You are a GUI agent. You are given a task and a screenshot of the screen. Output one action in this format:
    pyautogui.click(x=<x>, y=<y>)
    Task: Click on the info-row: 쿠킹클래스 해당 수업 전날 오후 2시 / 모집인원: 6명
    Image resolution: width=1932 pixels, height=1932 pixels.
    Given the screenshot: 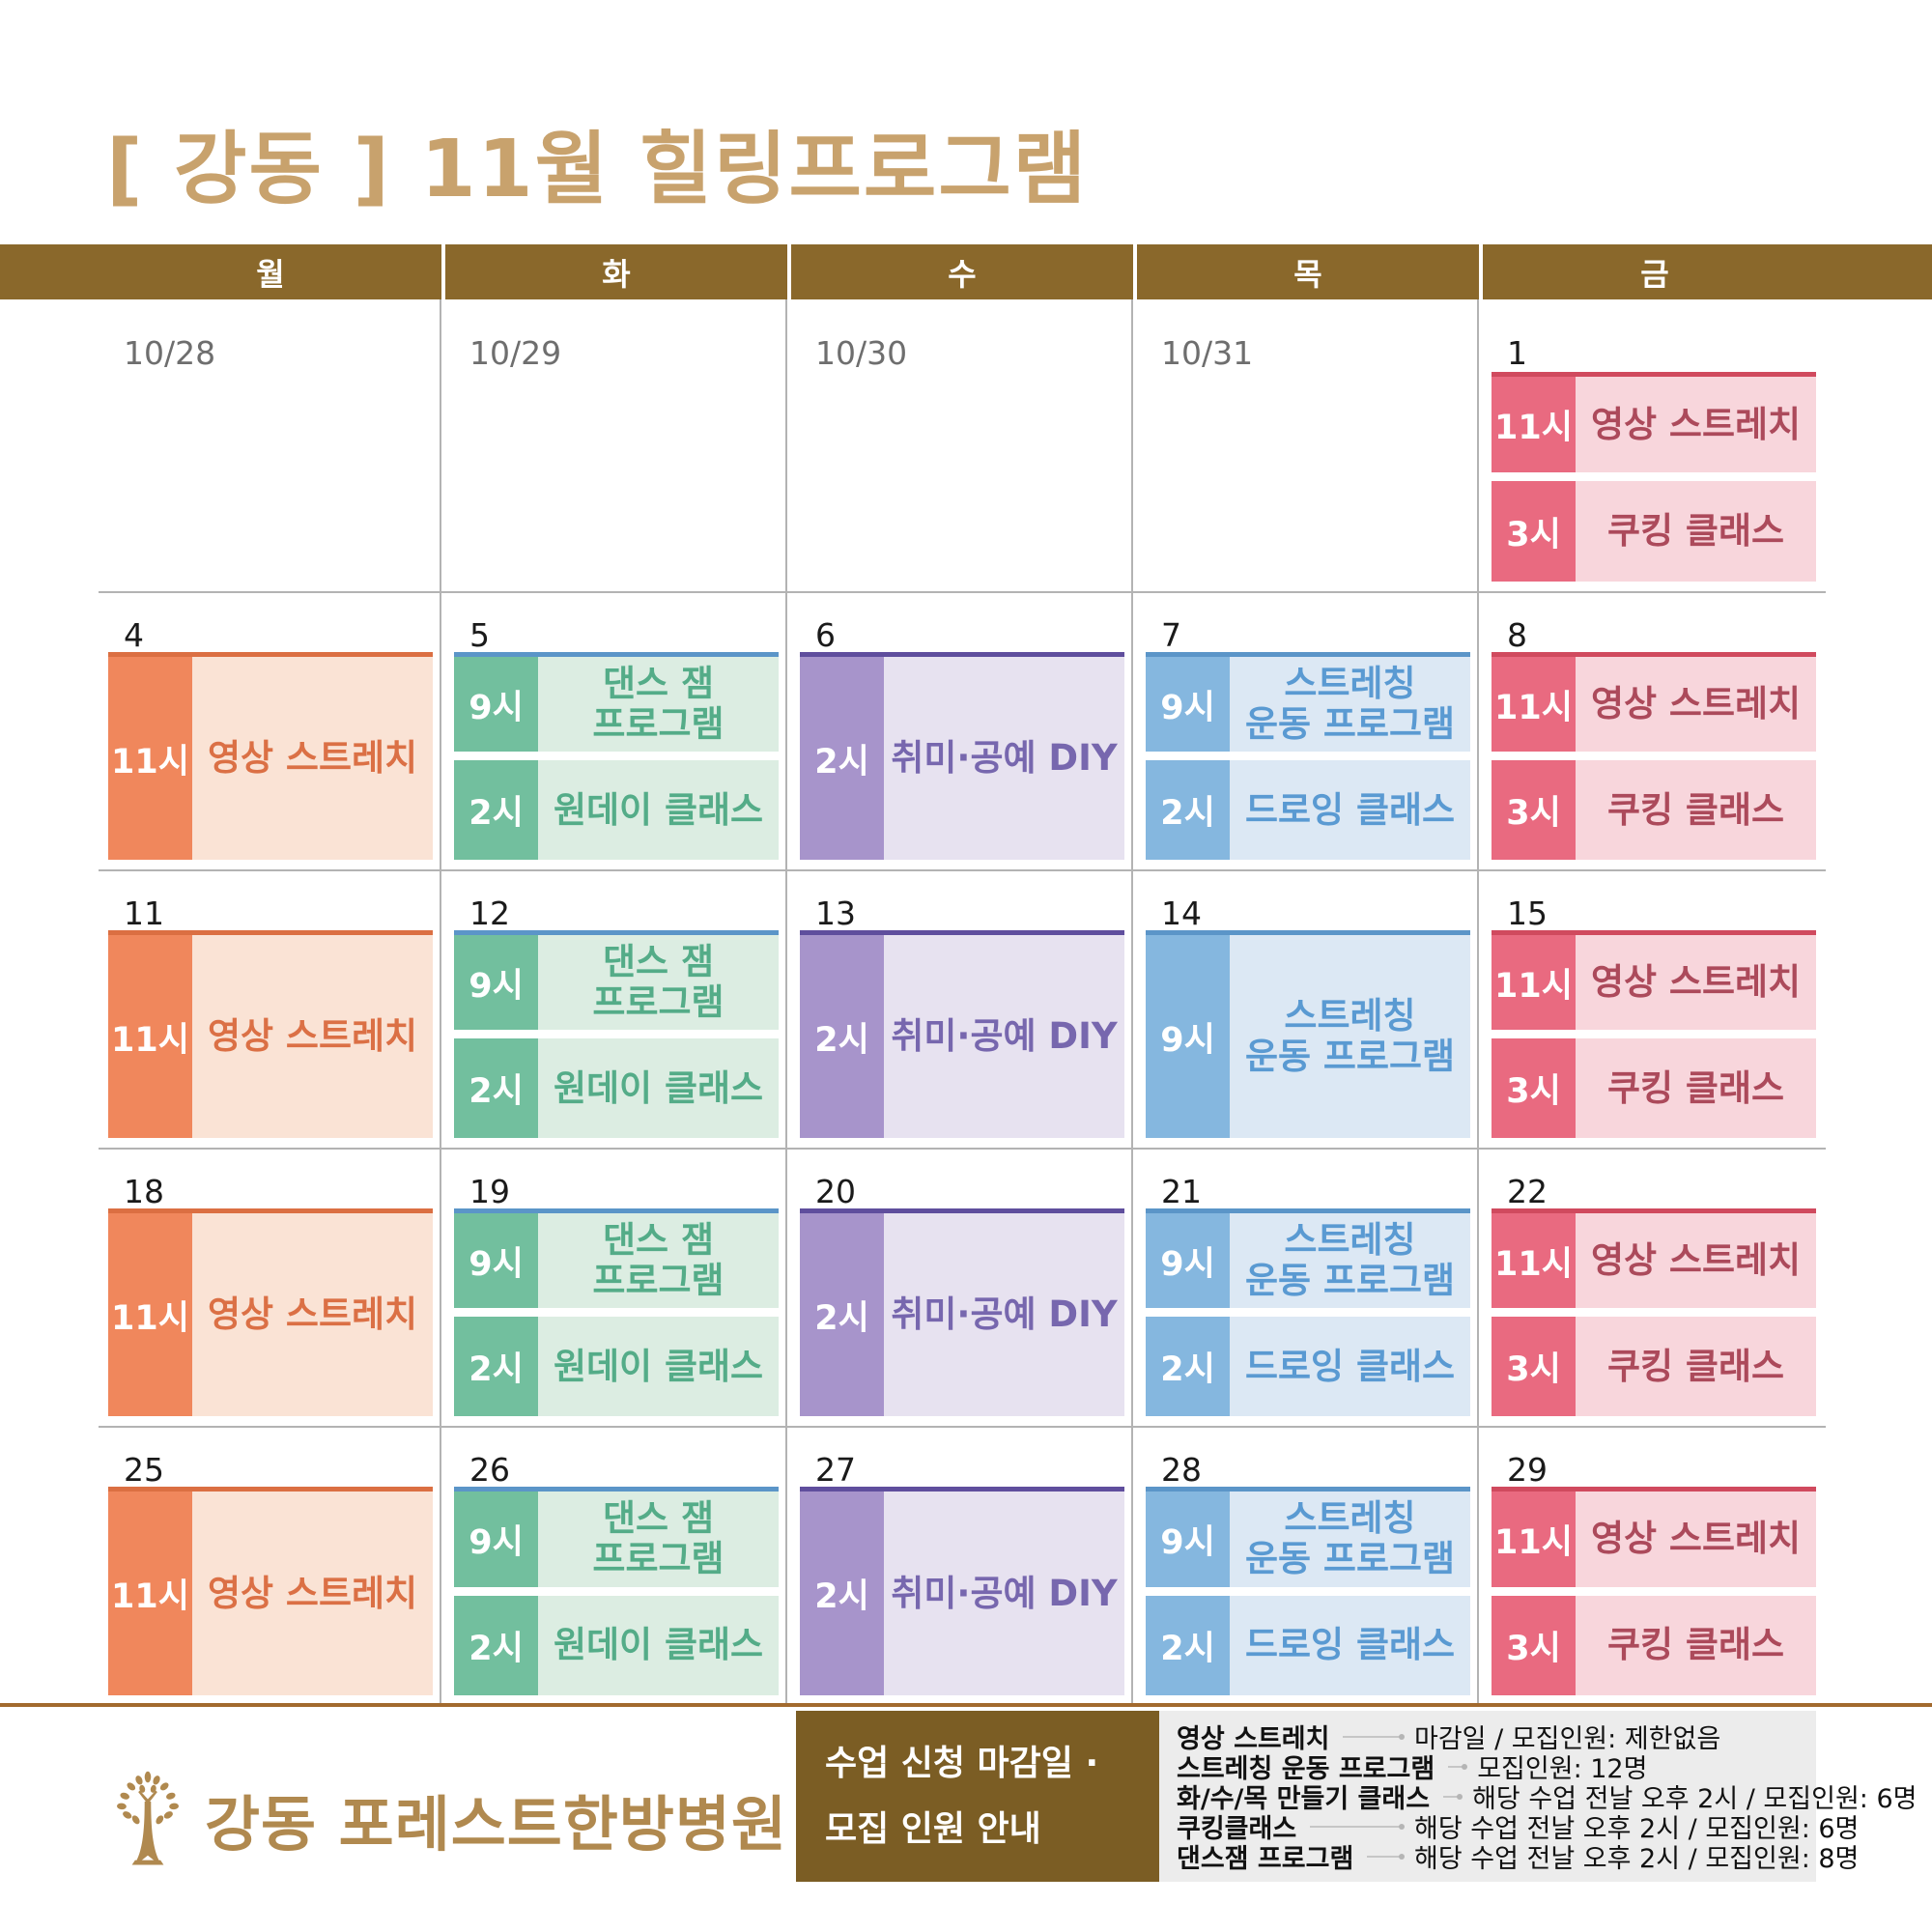 What is the action you would take?
    pyautogui.click(x=1518, y=1827)
    